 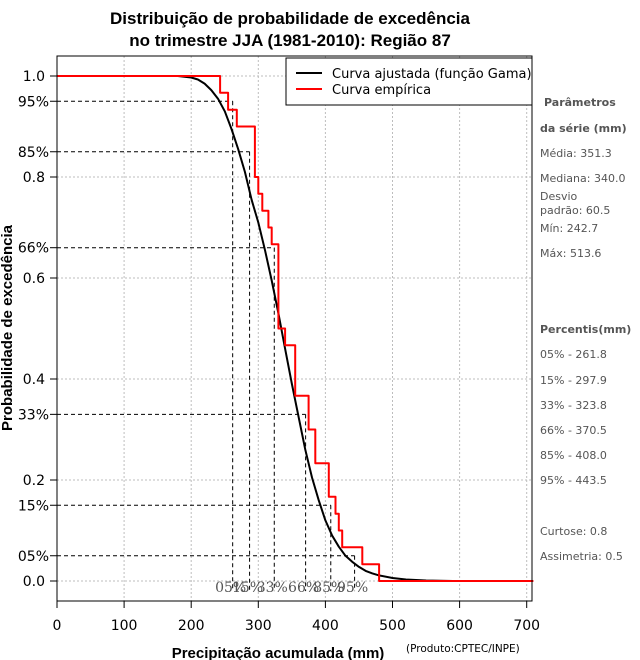 I want to click on y-axis-label: Probabilidade de excedência, so click(x=8, y=327).